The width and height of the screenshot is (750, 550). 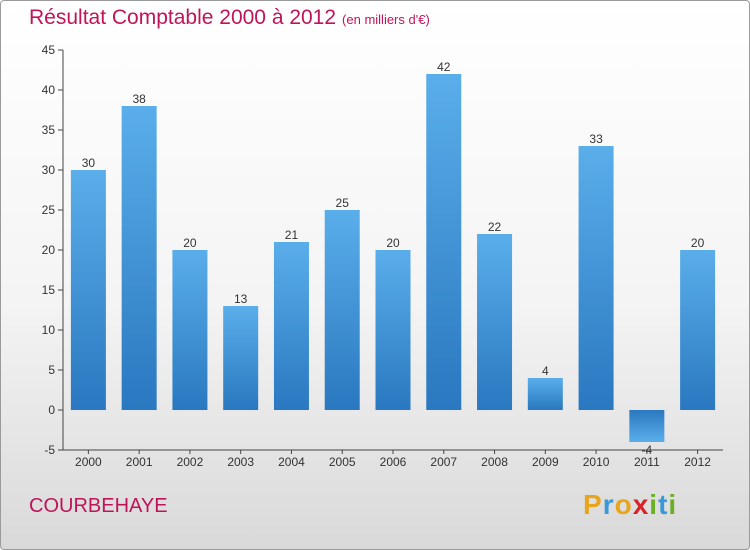 What do you see at coordinates (49, 170) in the screenshot?
I see `y-tick-label: 30` at bounding box center [49, 170].